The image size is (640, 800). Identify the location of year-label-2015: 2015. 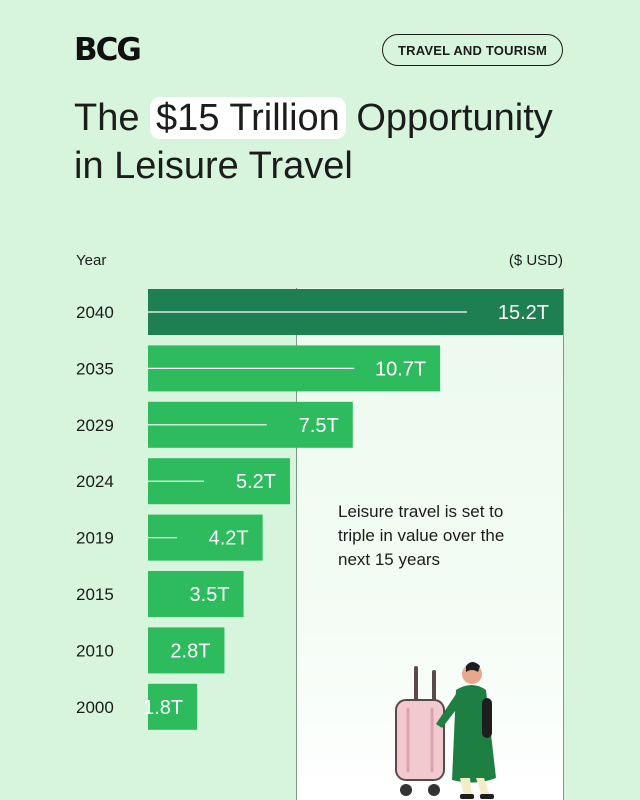
(95, 594).